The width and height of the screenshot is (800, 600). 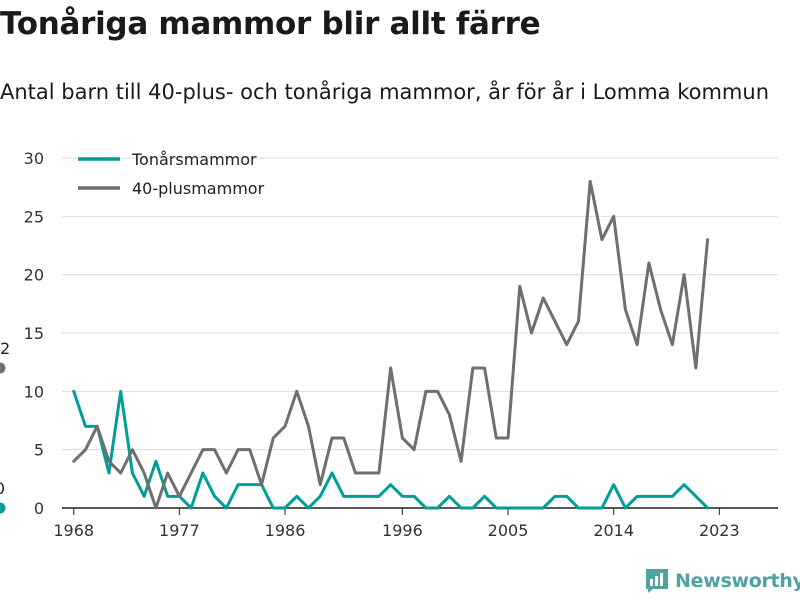 I want to click on logo-icon, so click(x=657, y=581).